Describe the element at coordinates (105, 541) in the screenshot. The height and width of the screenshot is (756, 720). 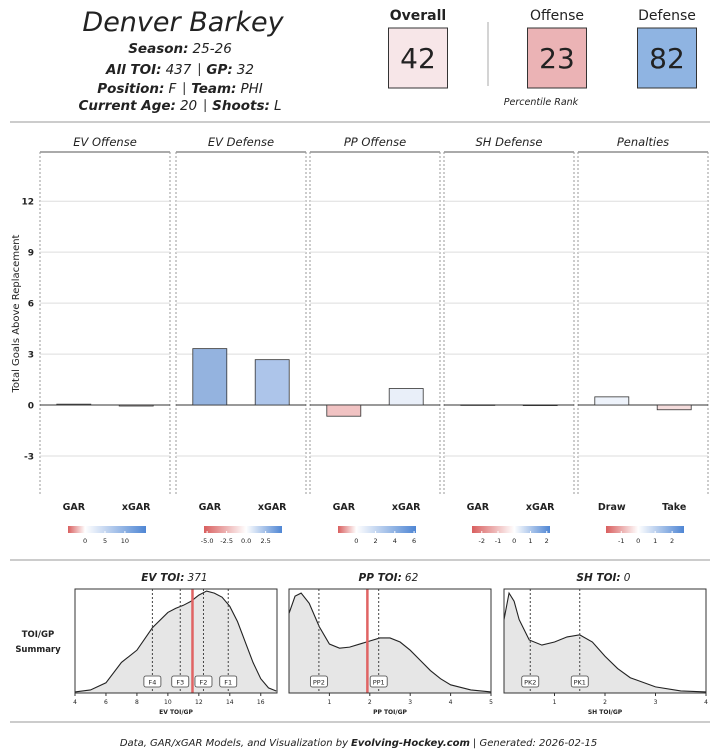
I see `scale-tick-label: 5` at that location.